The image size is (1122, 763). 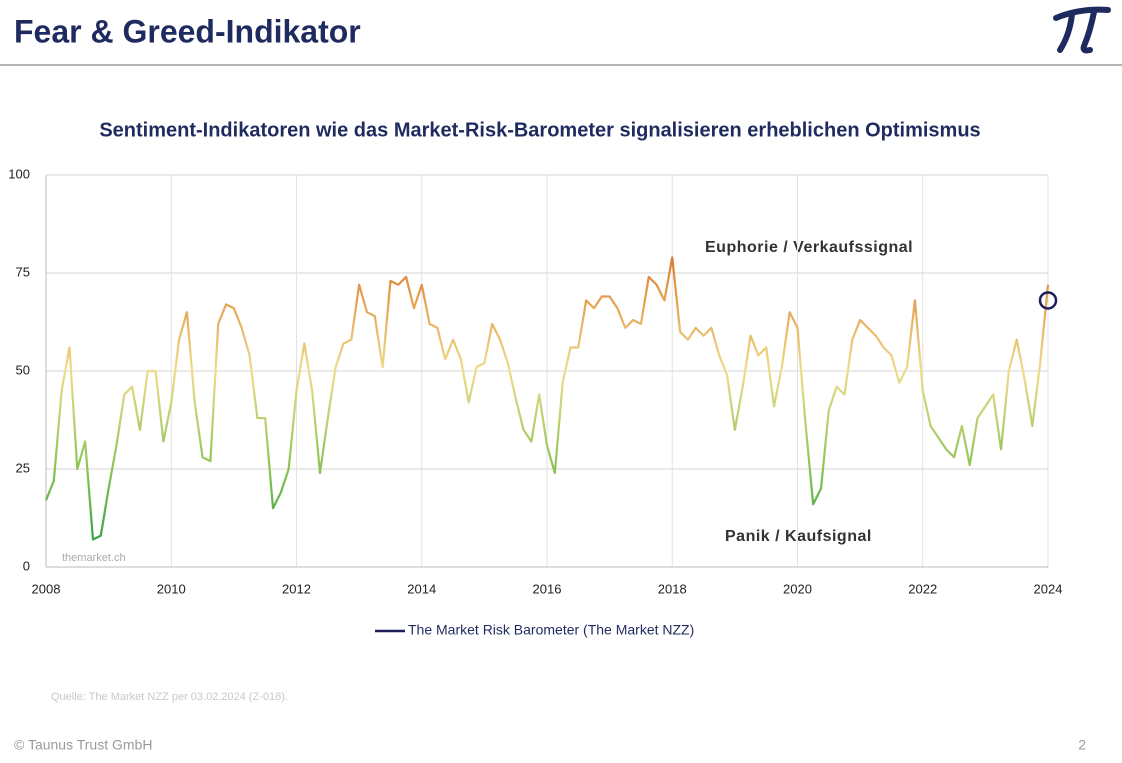 I want to click on x-tick-label: 2022, so click(x=922, y=588).